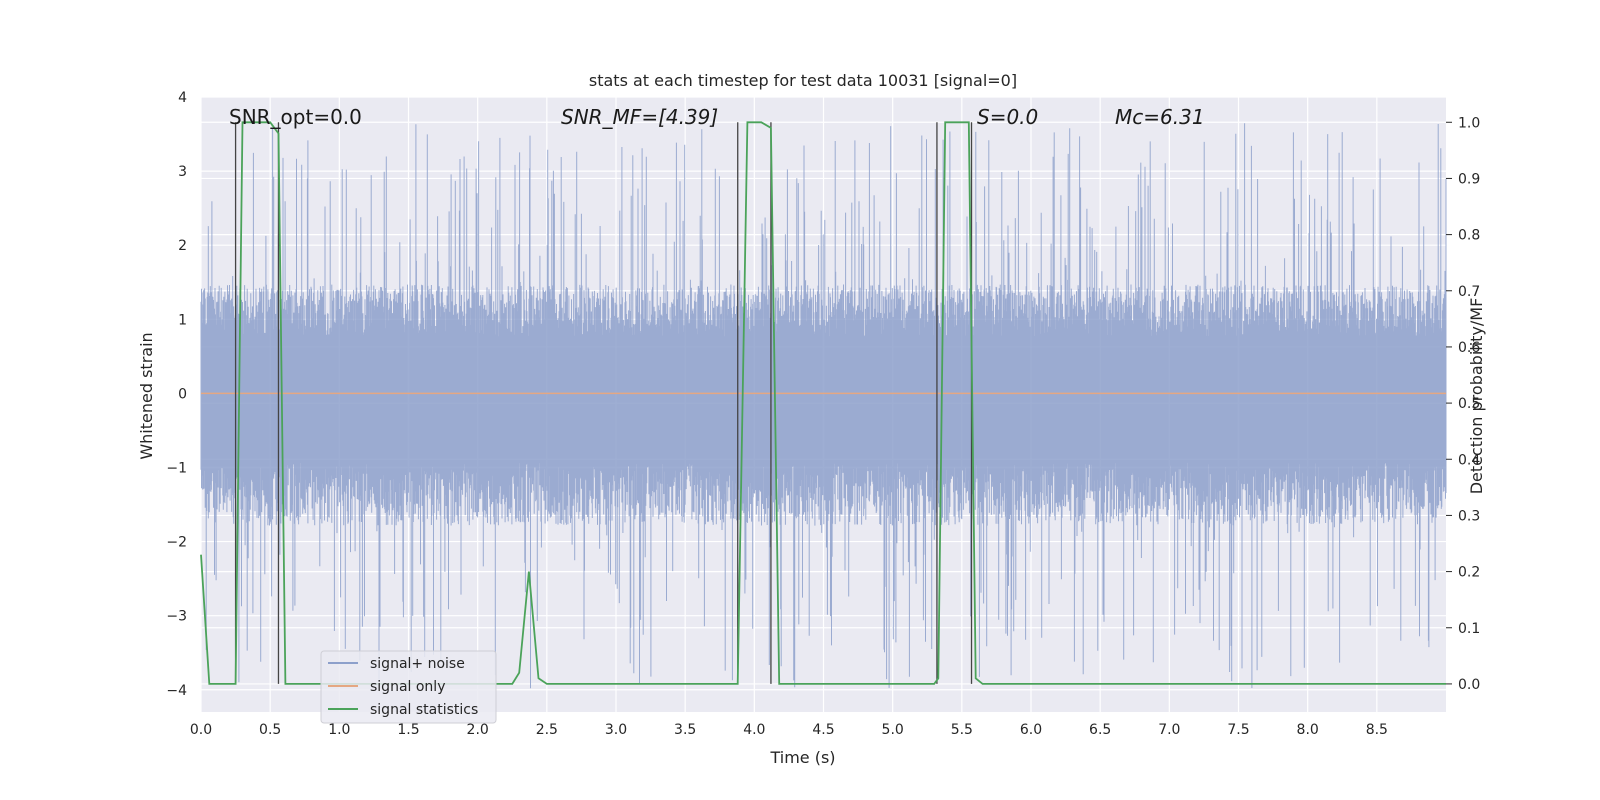  What do you see at coordinates (1469, 516) in the screenshot?
I see `y-right-tick-label-7: 0.3` at bounding box center [1469, 516].